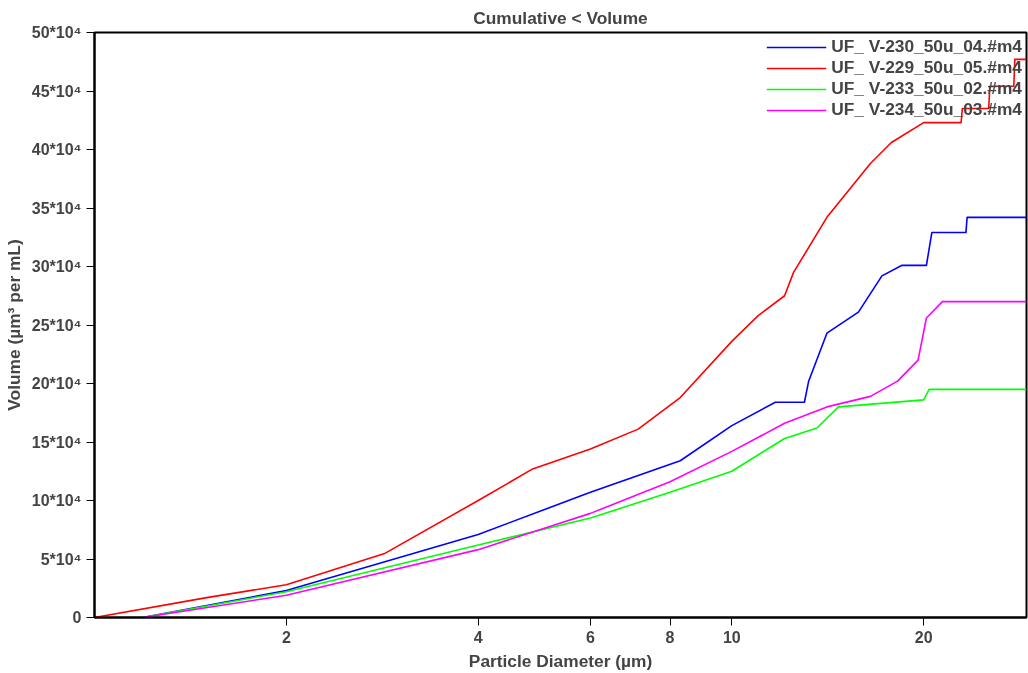 Image resolution: width=1028 pixels, height=673 pixels. What do you see at coordinates (731, 637) in the screenshot?
I see `x-tick-label: 10` at bounding box center [731, 637].